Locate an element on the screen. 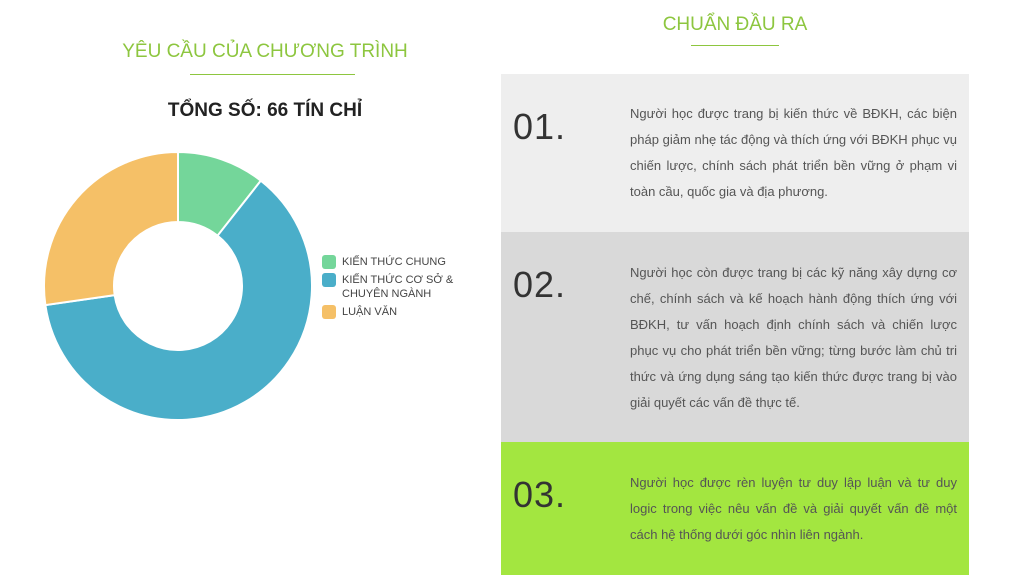 Image resolution: width=1026 pixels, height=587 pixels. total-credits: TỔNG SỐ: 66 TÍN CHỈ is located at coordinates (265, 110).